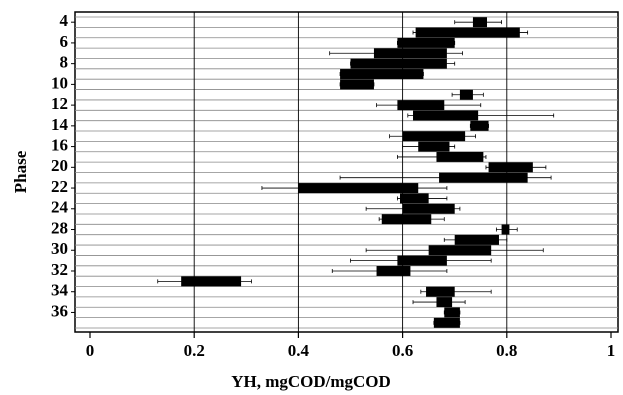 The width and height of the screenshot is (623, 395). Describe the element at coordinates (59, 269) in the screenshot. I see `y-tick-label: 32` at that location.